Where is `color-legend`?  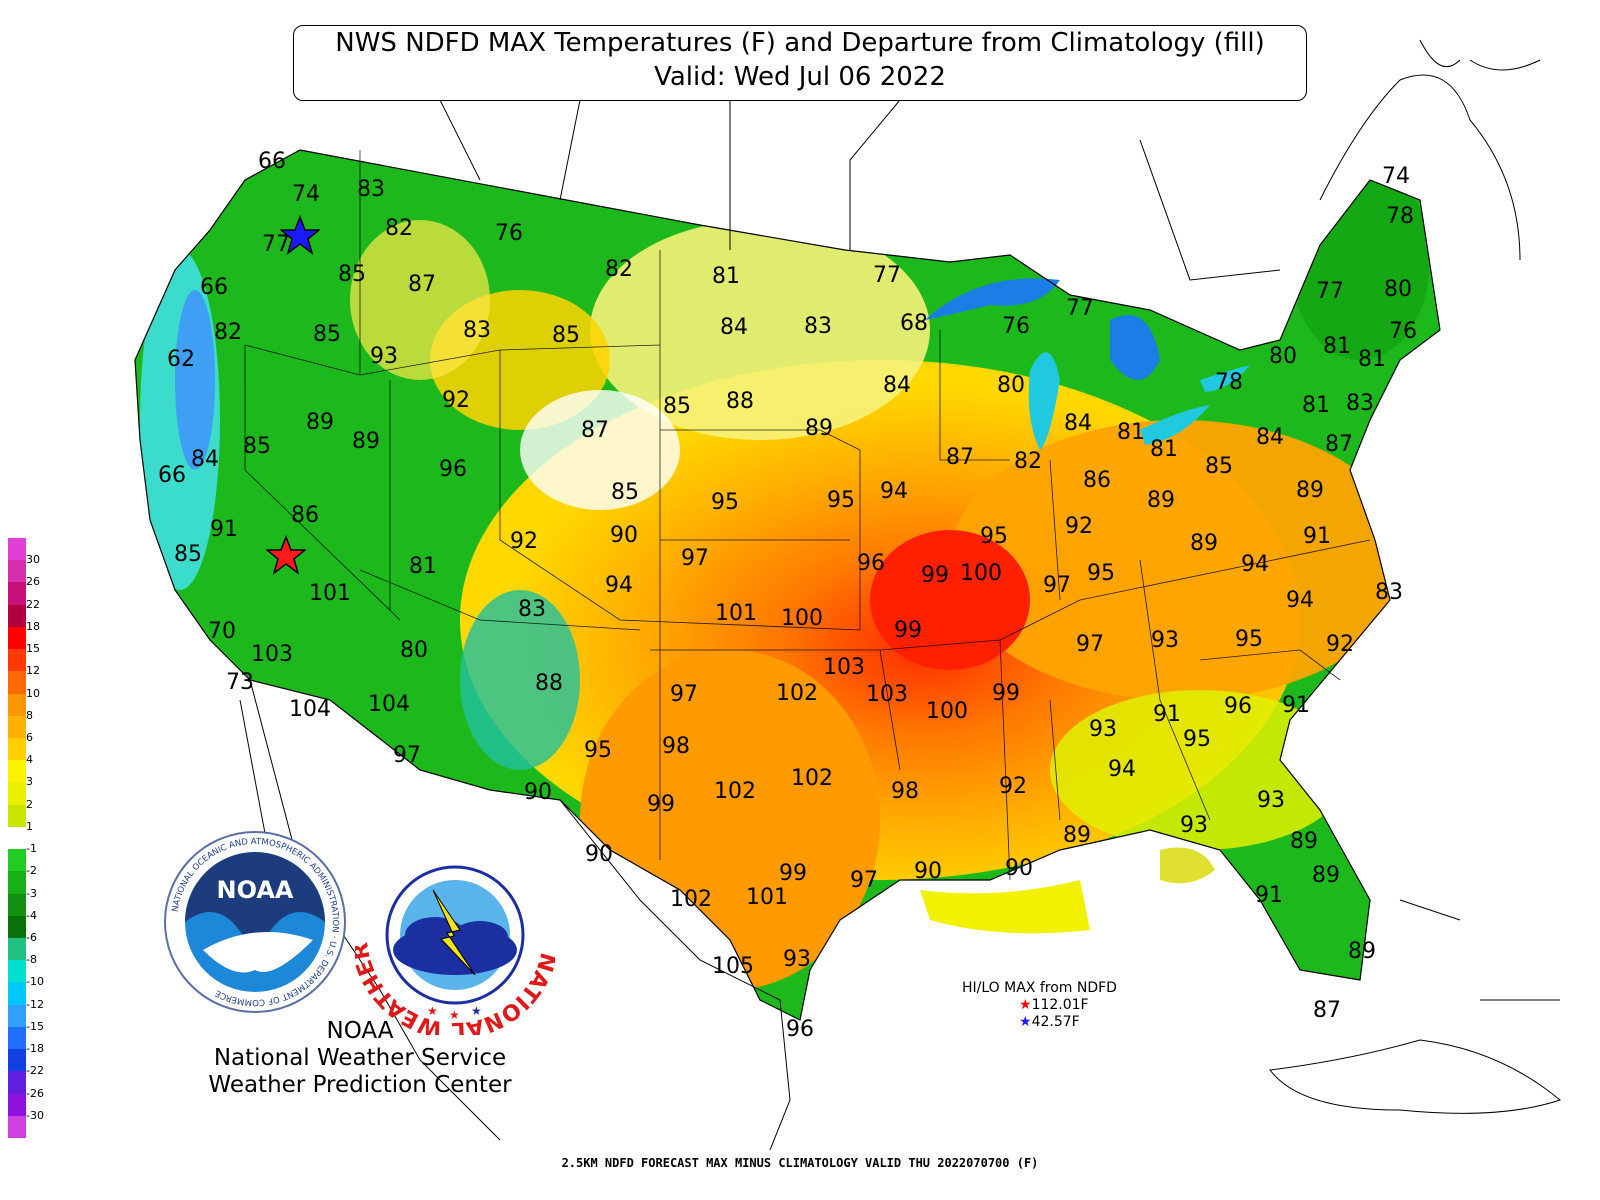 color-legend is located at coordinates (17, 838).